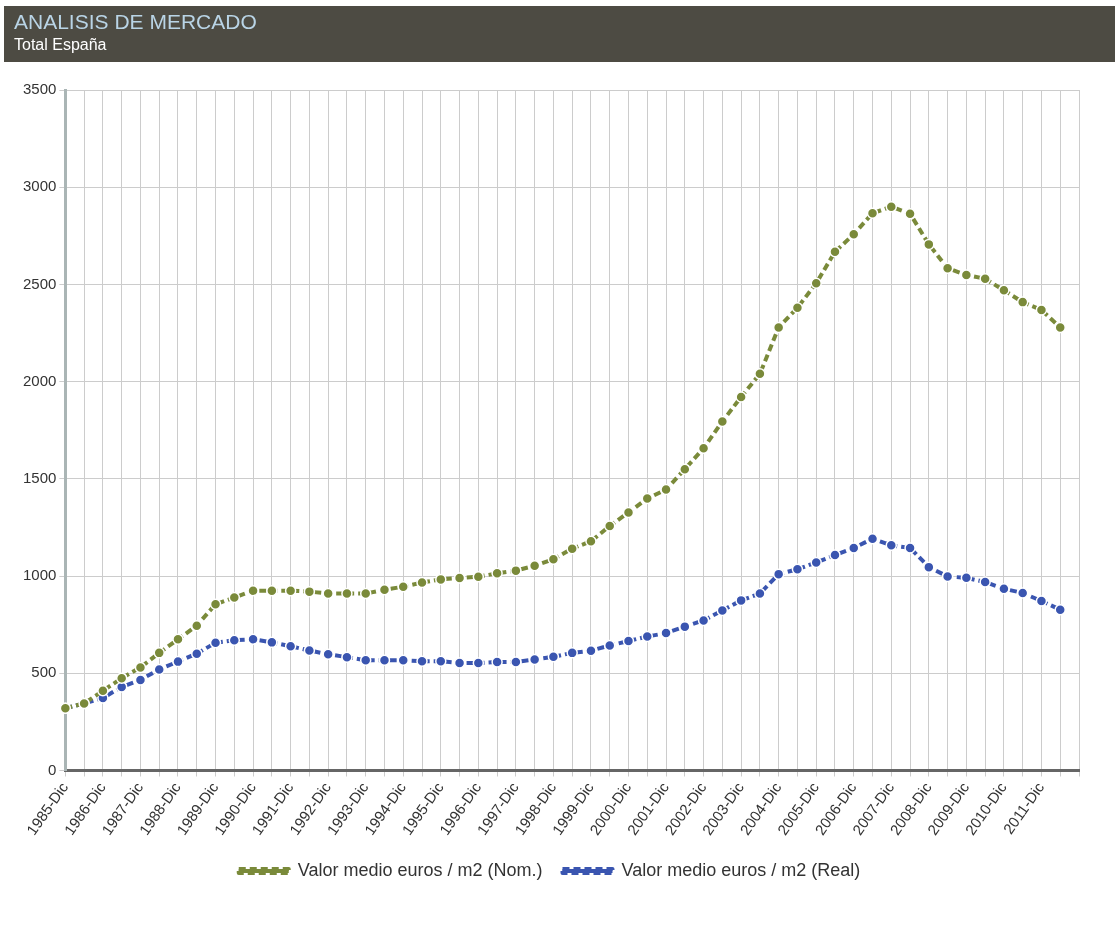 The height and width of the screenshot is (930, 1119). Describe the element at coordinates (52, 769) in the screenshot. I see `y-tick-label: 0` at that location.